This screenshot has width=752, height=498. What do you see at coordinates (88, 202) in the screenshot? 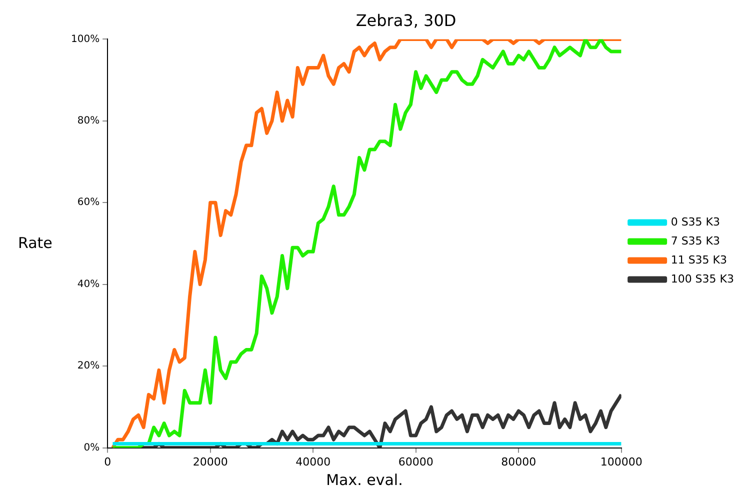
I see `y-tick-label: 60%` at bounding box center [88, 202].